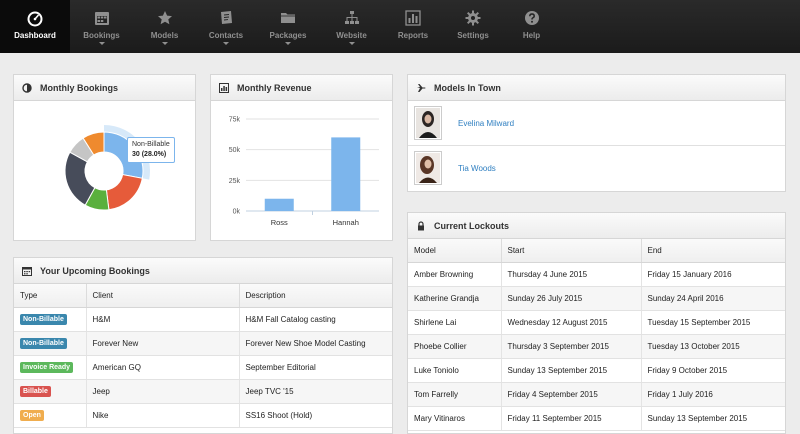 Image resolution: width=800 pixels, height=434 pixels. What do you see at coordinates (713, 370) in the screenshot?
I see `lockout-end-cell: Friday 9 October 2015` at bounding box center [713, 370].